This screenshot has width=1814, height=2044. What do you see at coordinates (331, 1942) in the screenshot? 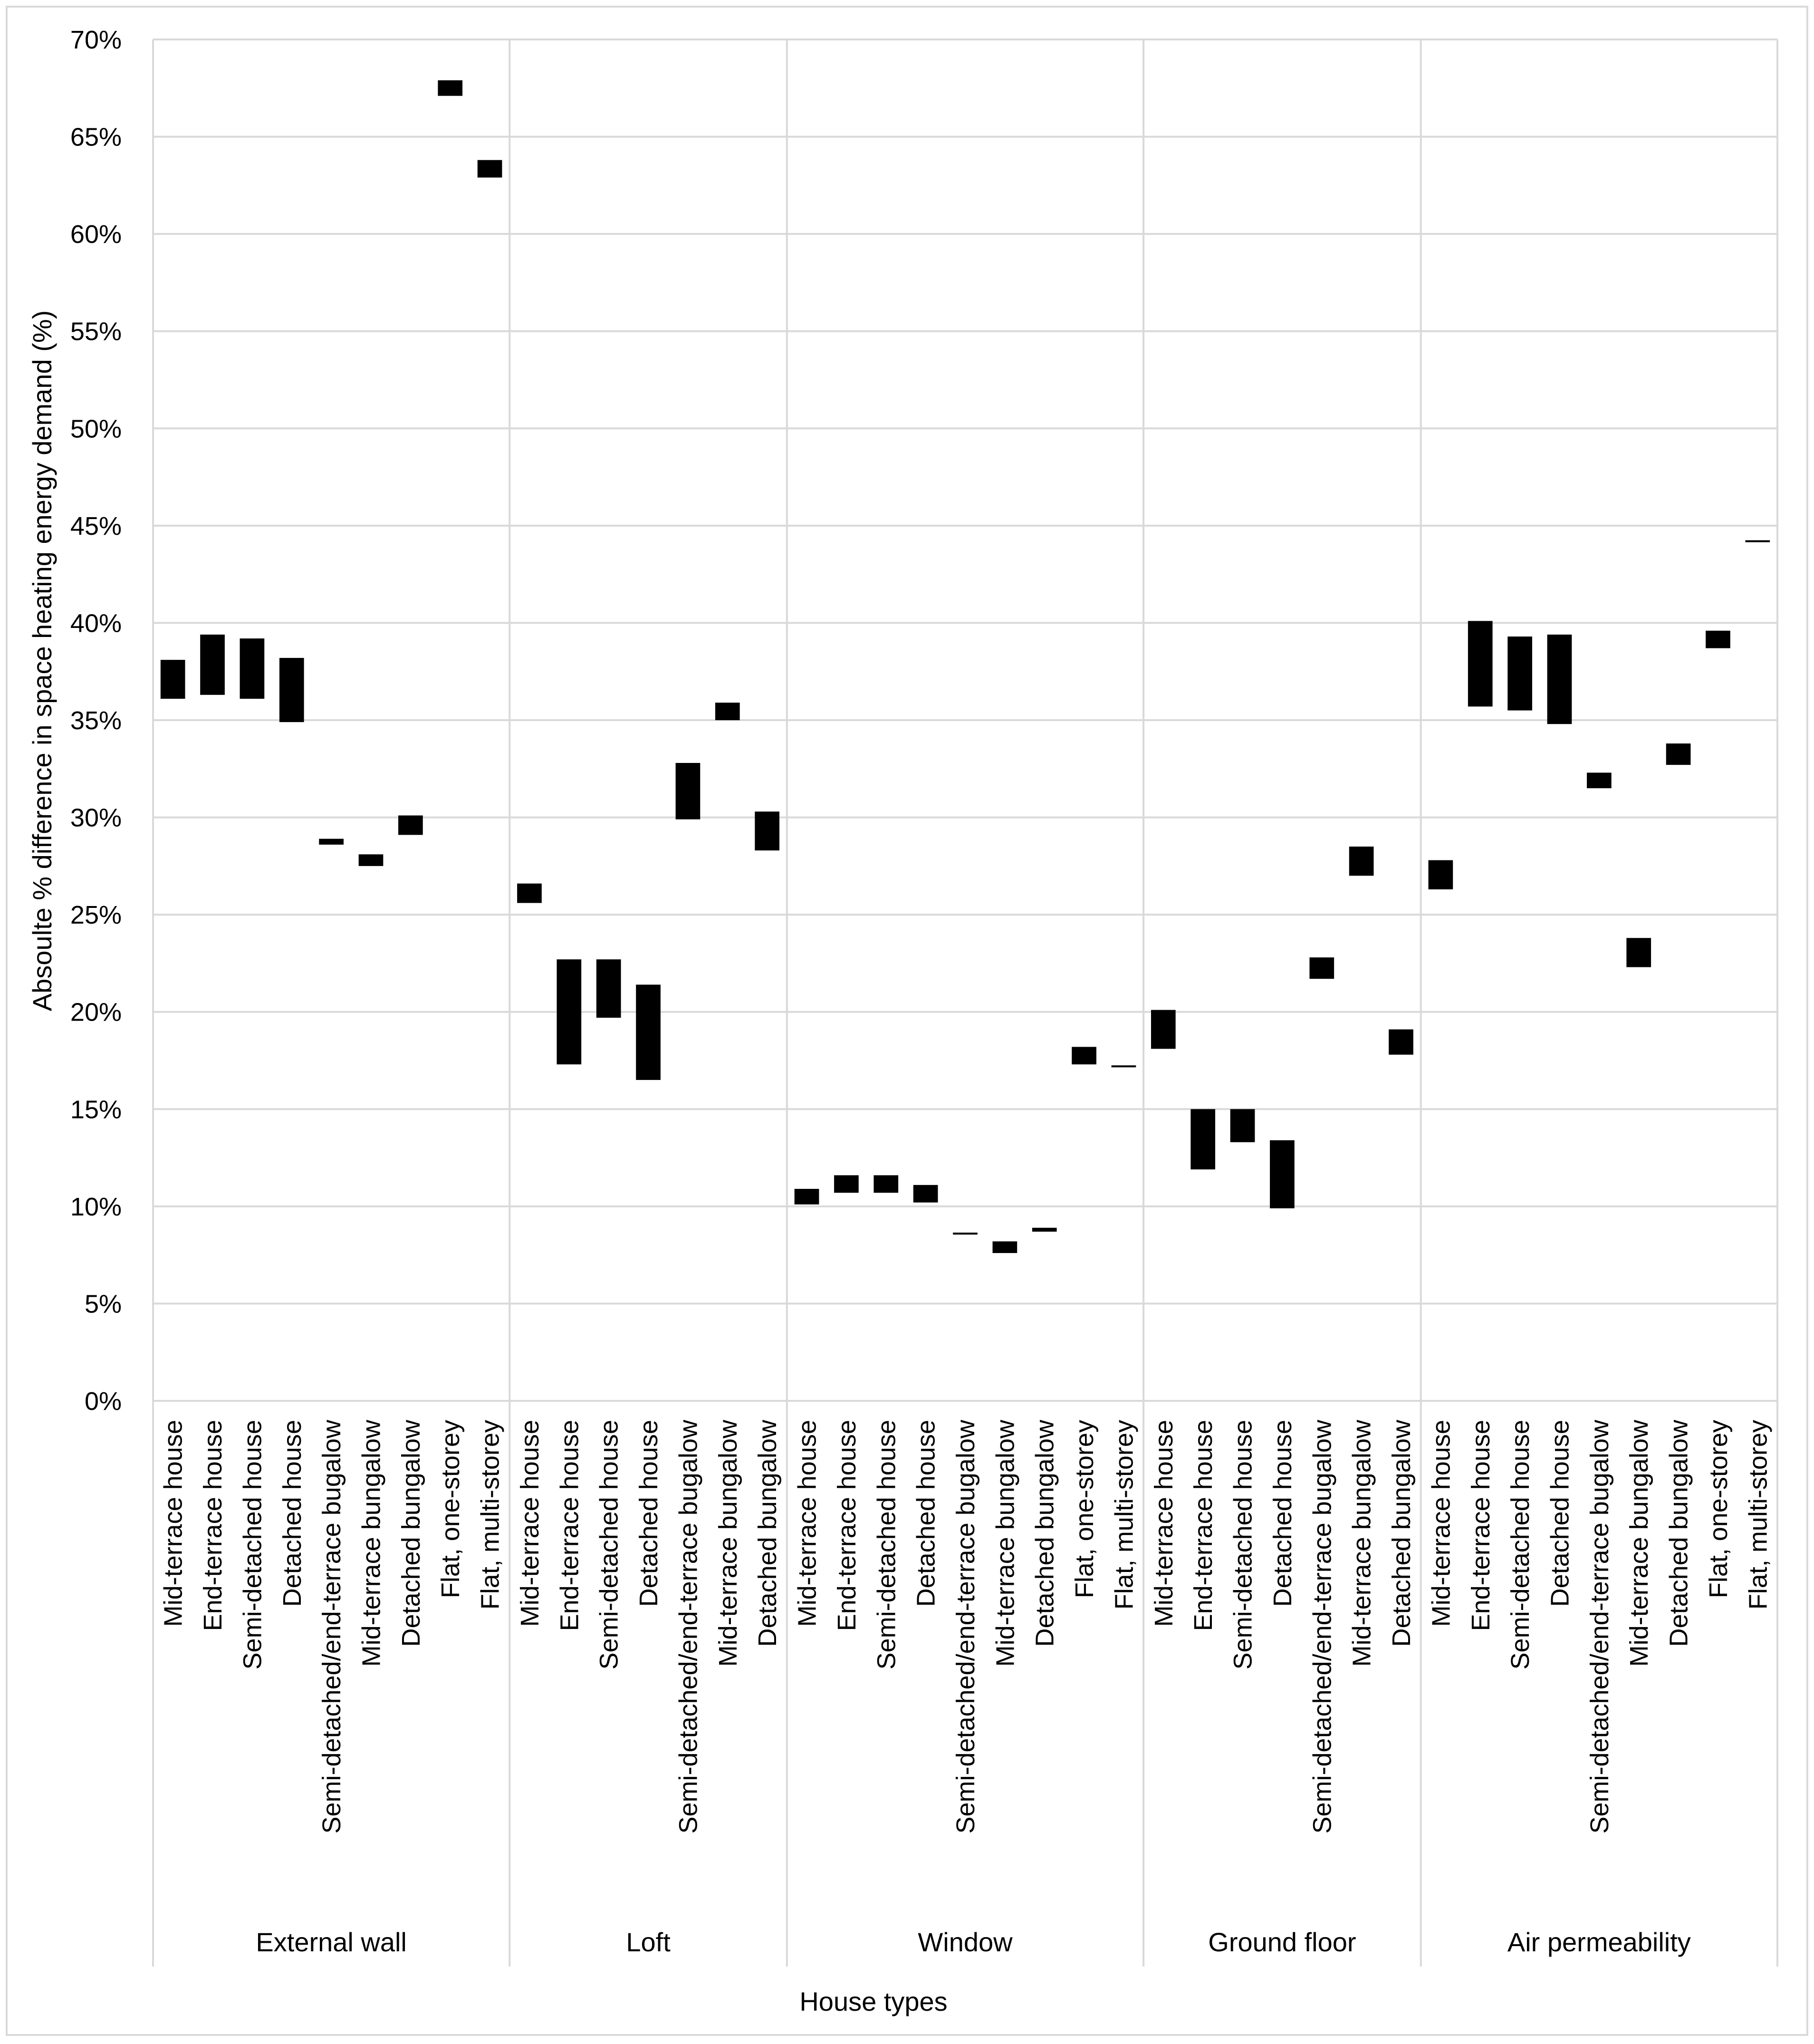
I see `group-label: External wall` at bounding box center [331, 1942].